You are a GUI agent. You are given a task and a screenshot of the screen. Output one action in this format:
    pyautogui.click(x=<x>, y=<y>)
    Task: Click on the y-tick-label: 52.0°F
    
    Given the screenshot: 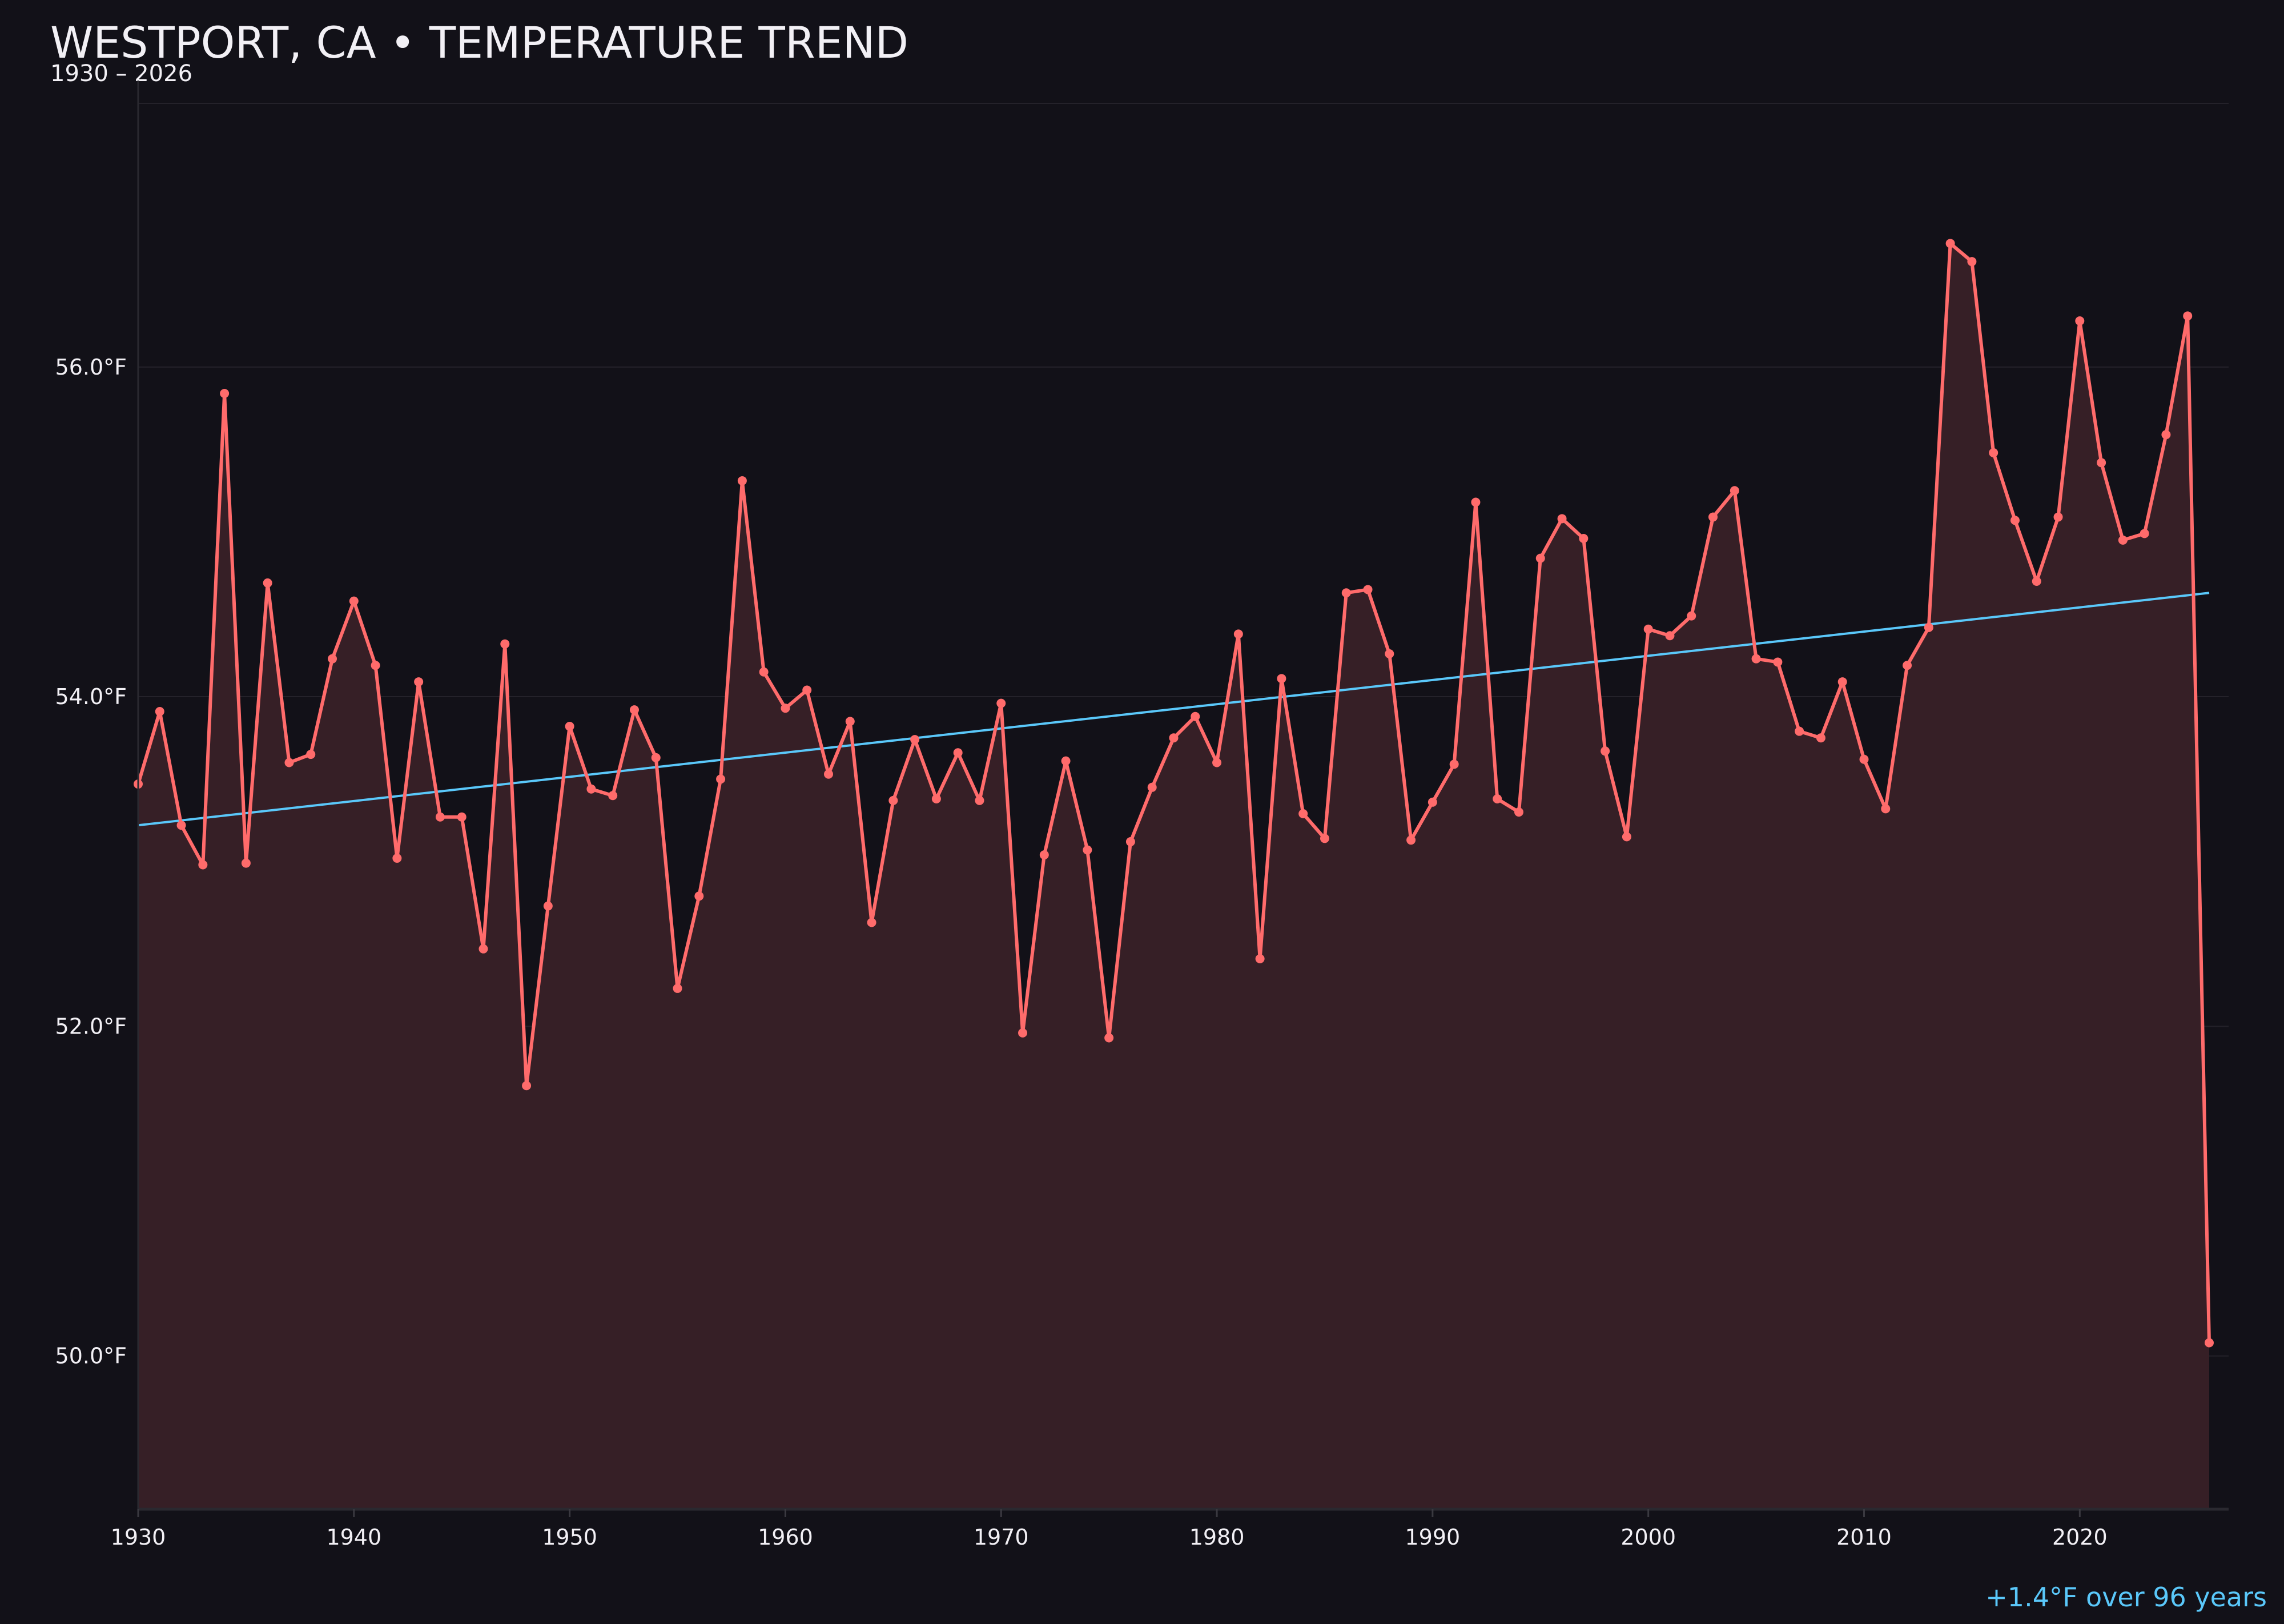 What is the action you would take?
    pyautogui.click(x=91, y=1026)
    